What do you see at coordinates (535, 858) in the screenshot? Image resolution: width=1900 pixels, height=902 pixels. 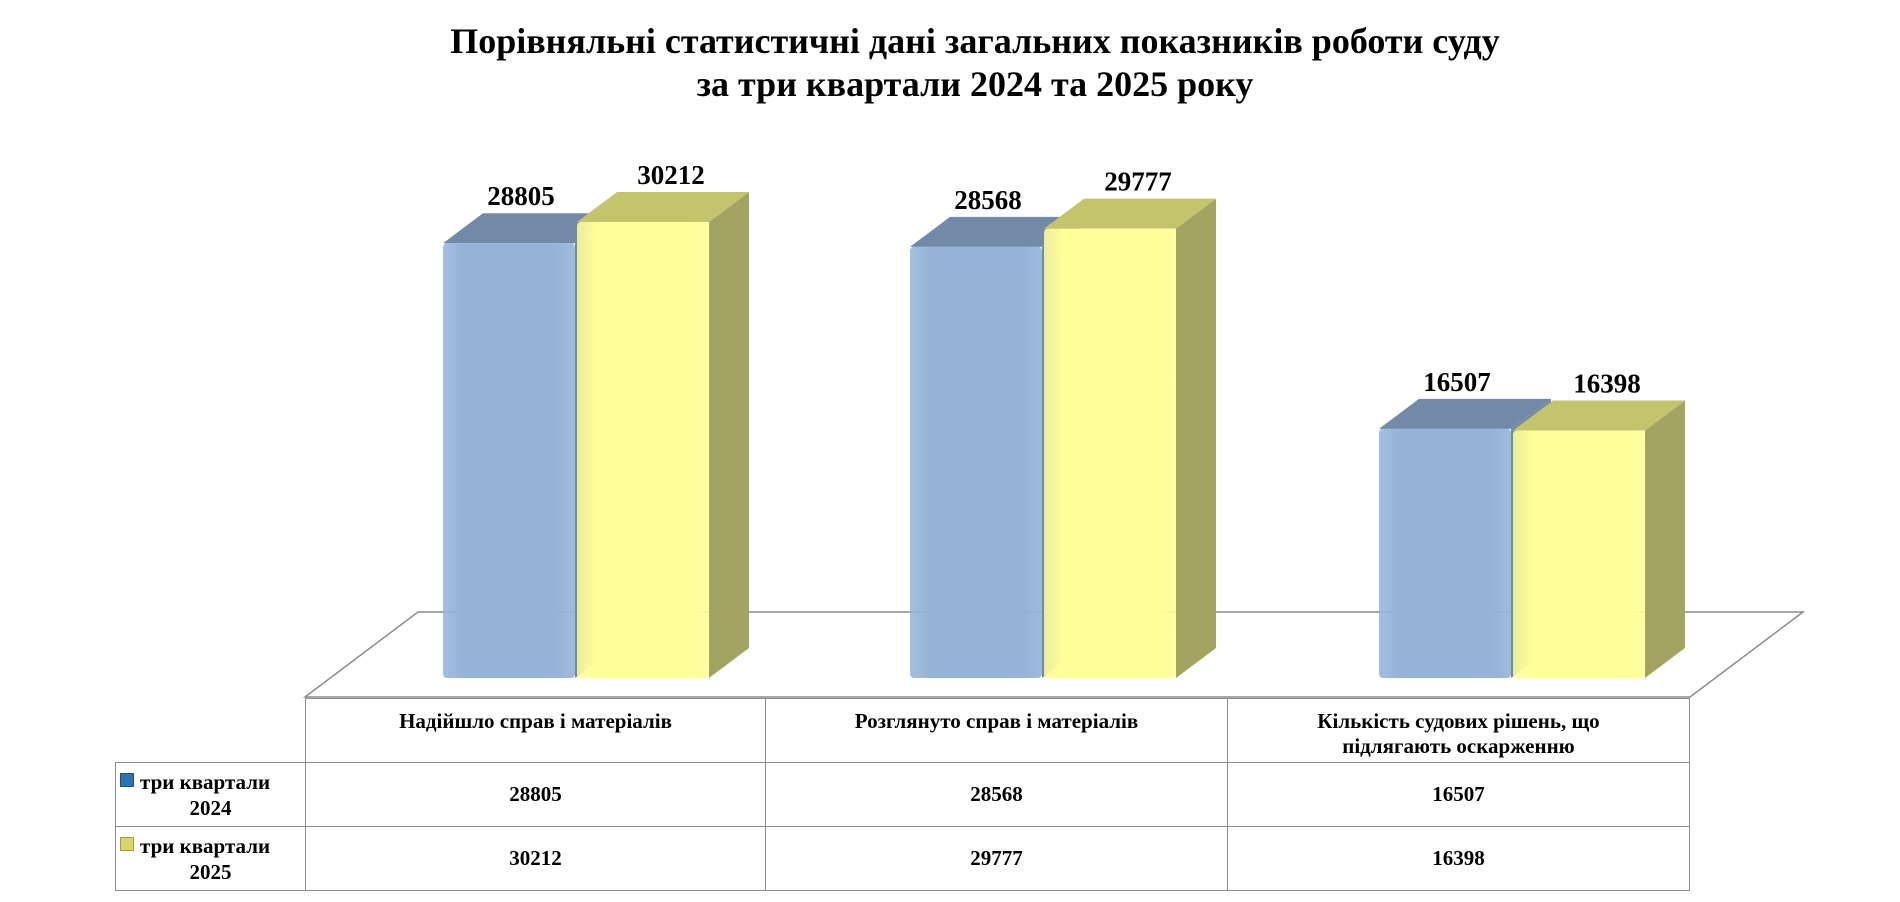 I see `table-cell: 30212` at bounding box center [535, 858].